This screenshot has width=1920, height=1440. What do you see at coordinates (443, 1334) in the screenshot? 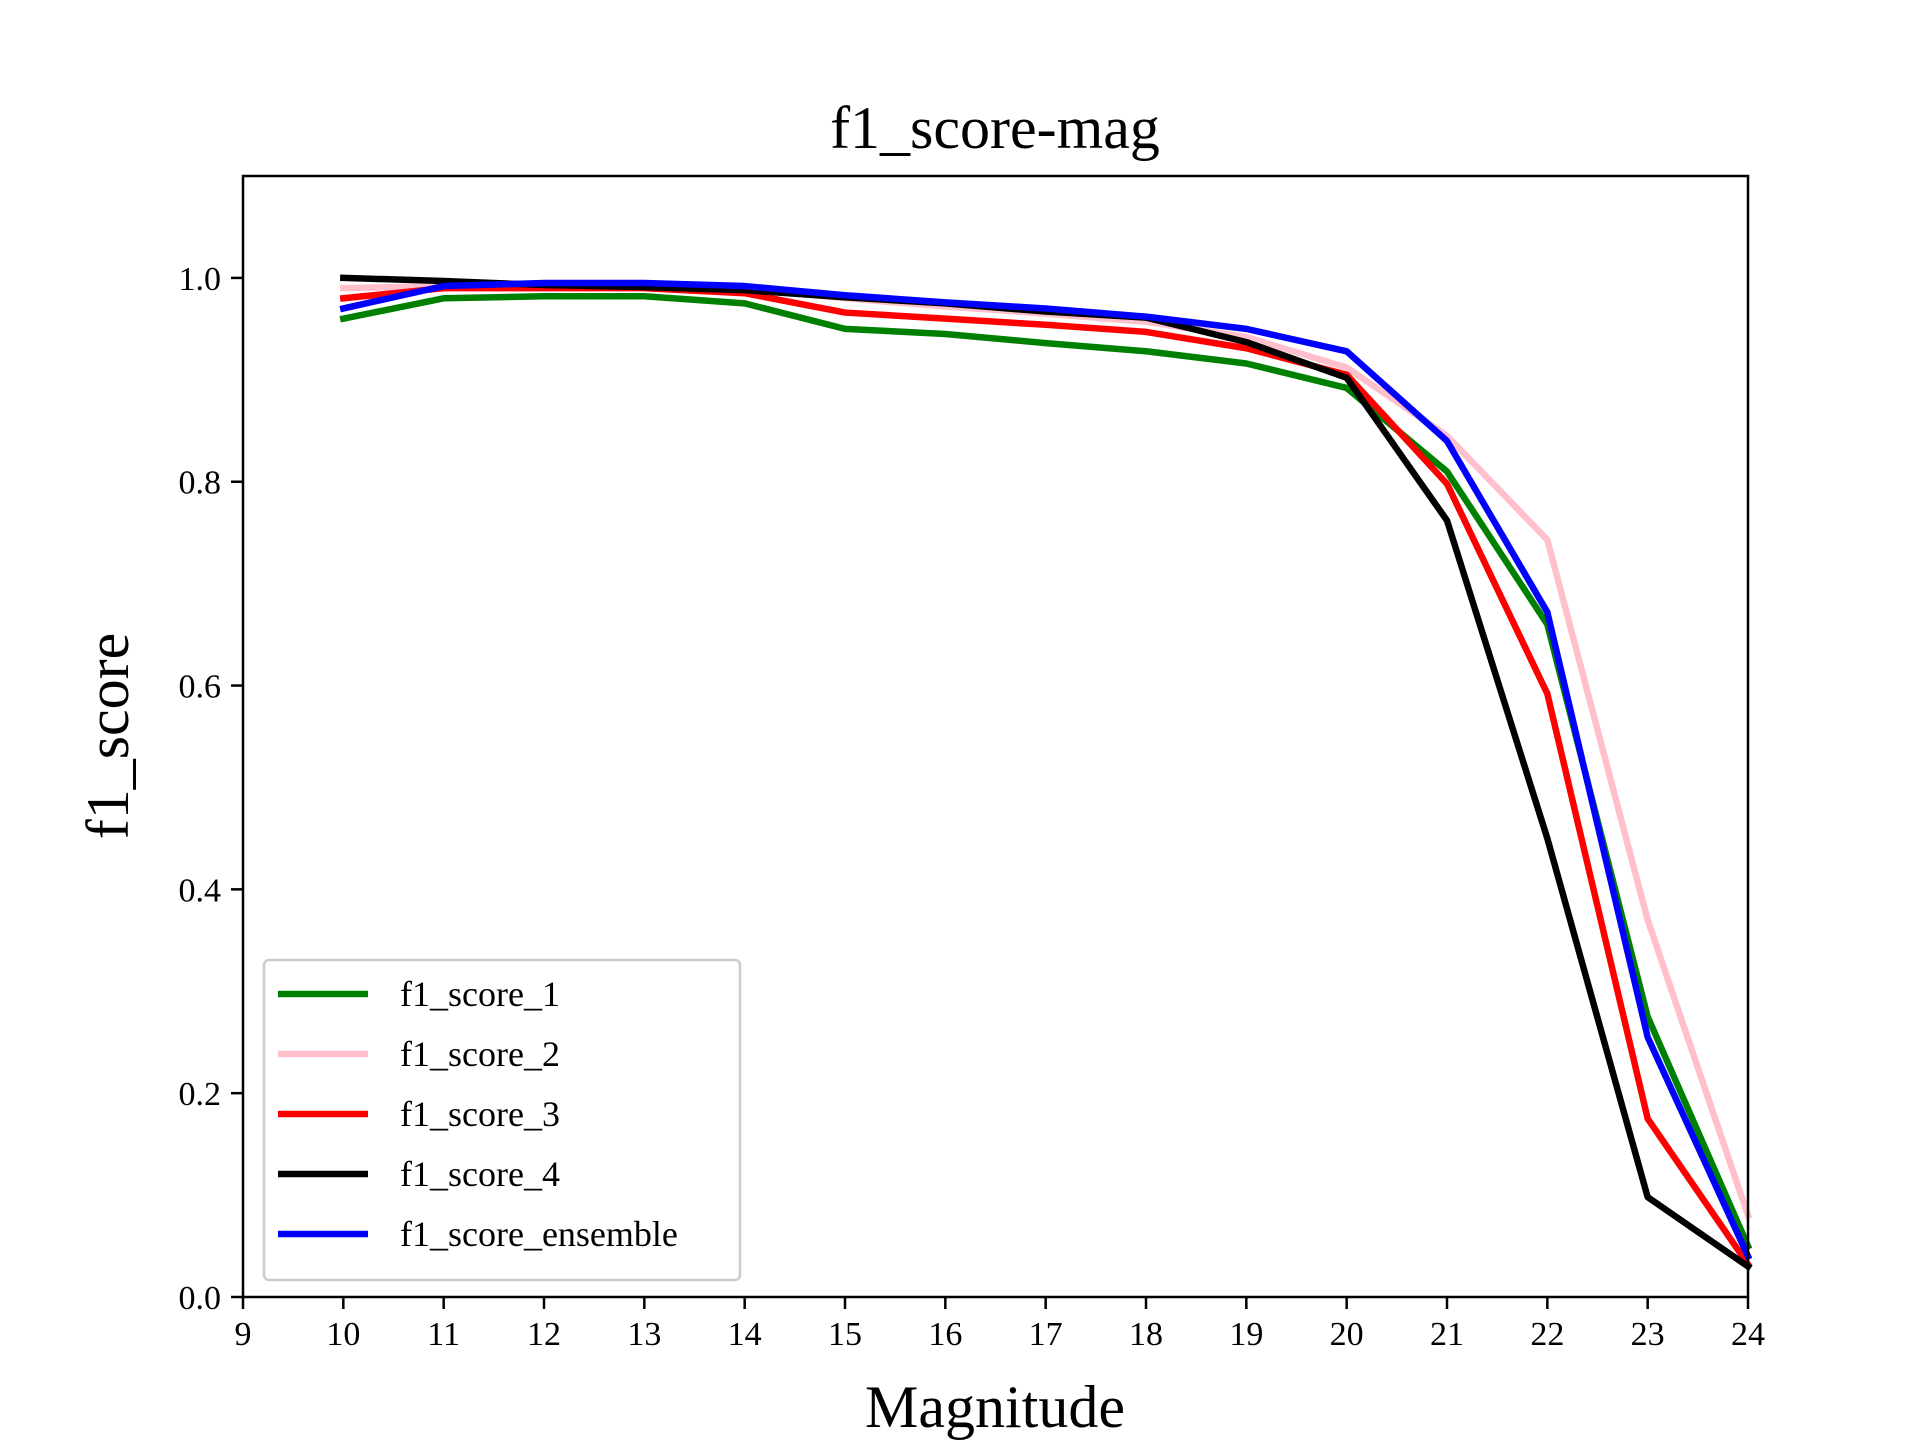
I see `x-tick-label: 11` at bounding box center [443, 1334].